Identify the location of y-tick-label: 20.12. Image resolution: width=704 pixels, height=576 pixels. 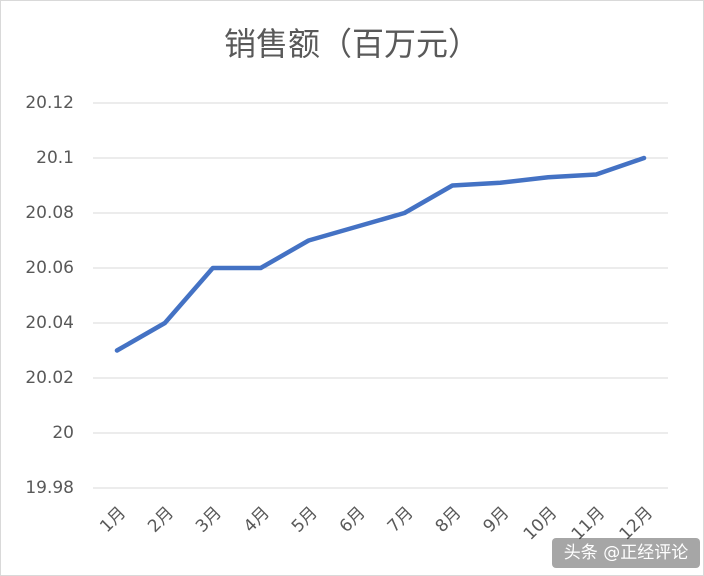
(49, 103).